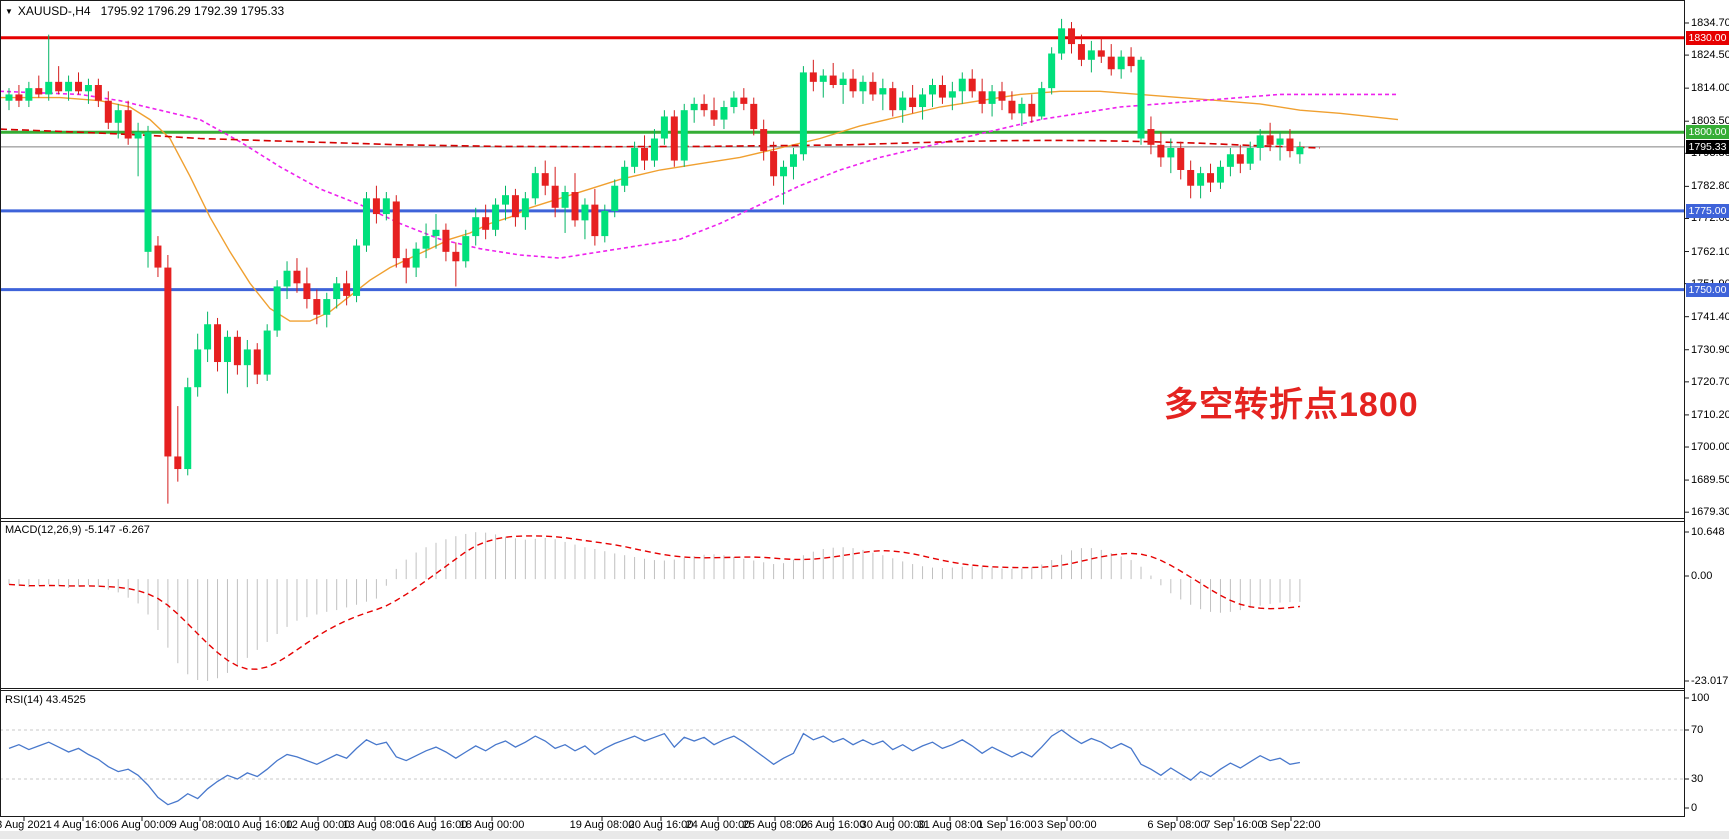 Image resolution: width=1729 pixels, height=839 pixels. What do you see at coordinates (1710, 349) in the screenshot?
I see `price-axis-label: 1730.90` at bounding box center [1710, 349].